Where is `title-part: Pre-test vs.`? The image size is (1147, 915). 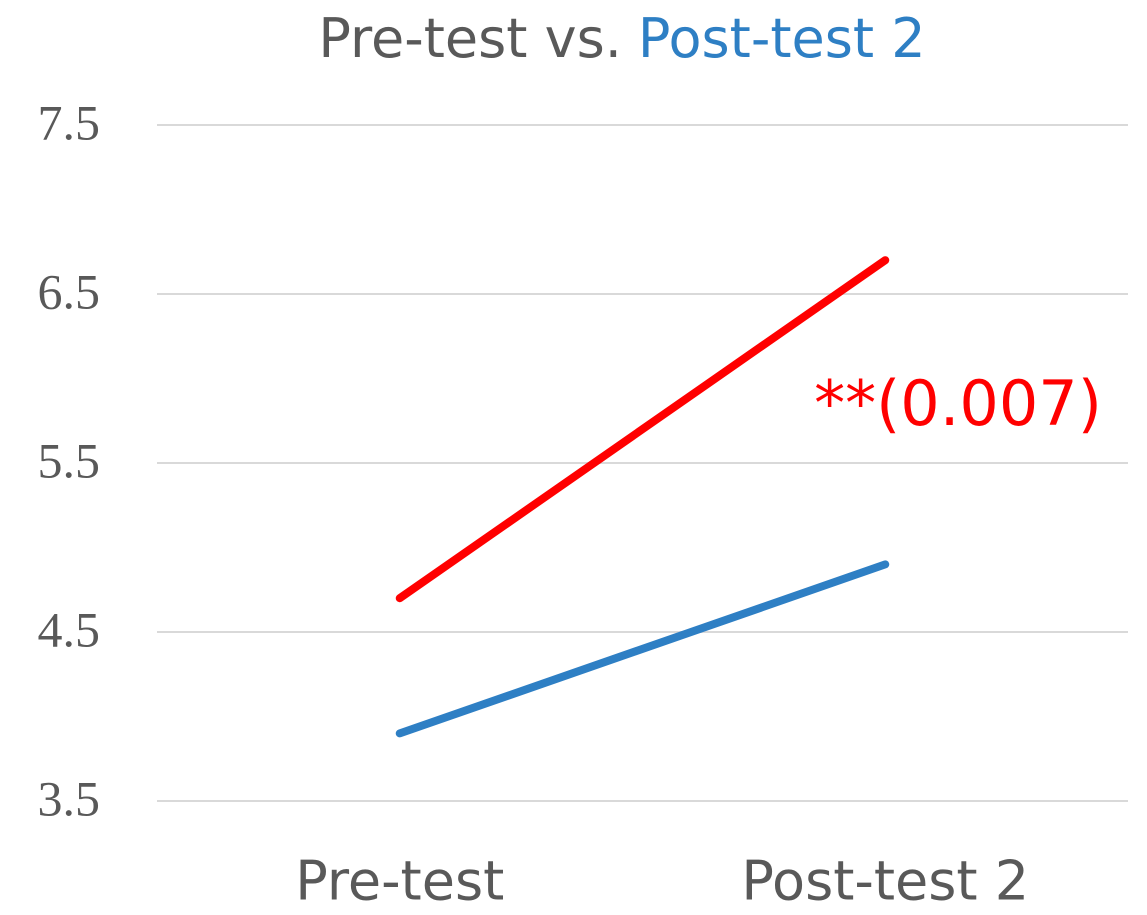
title-part: Pre-test vs. is located at coordinates (469, 38).